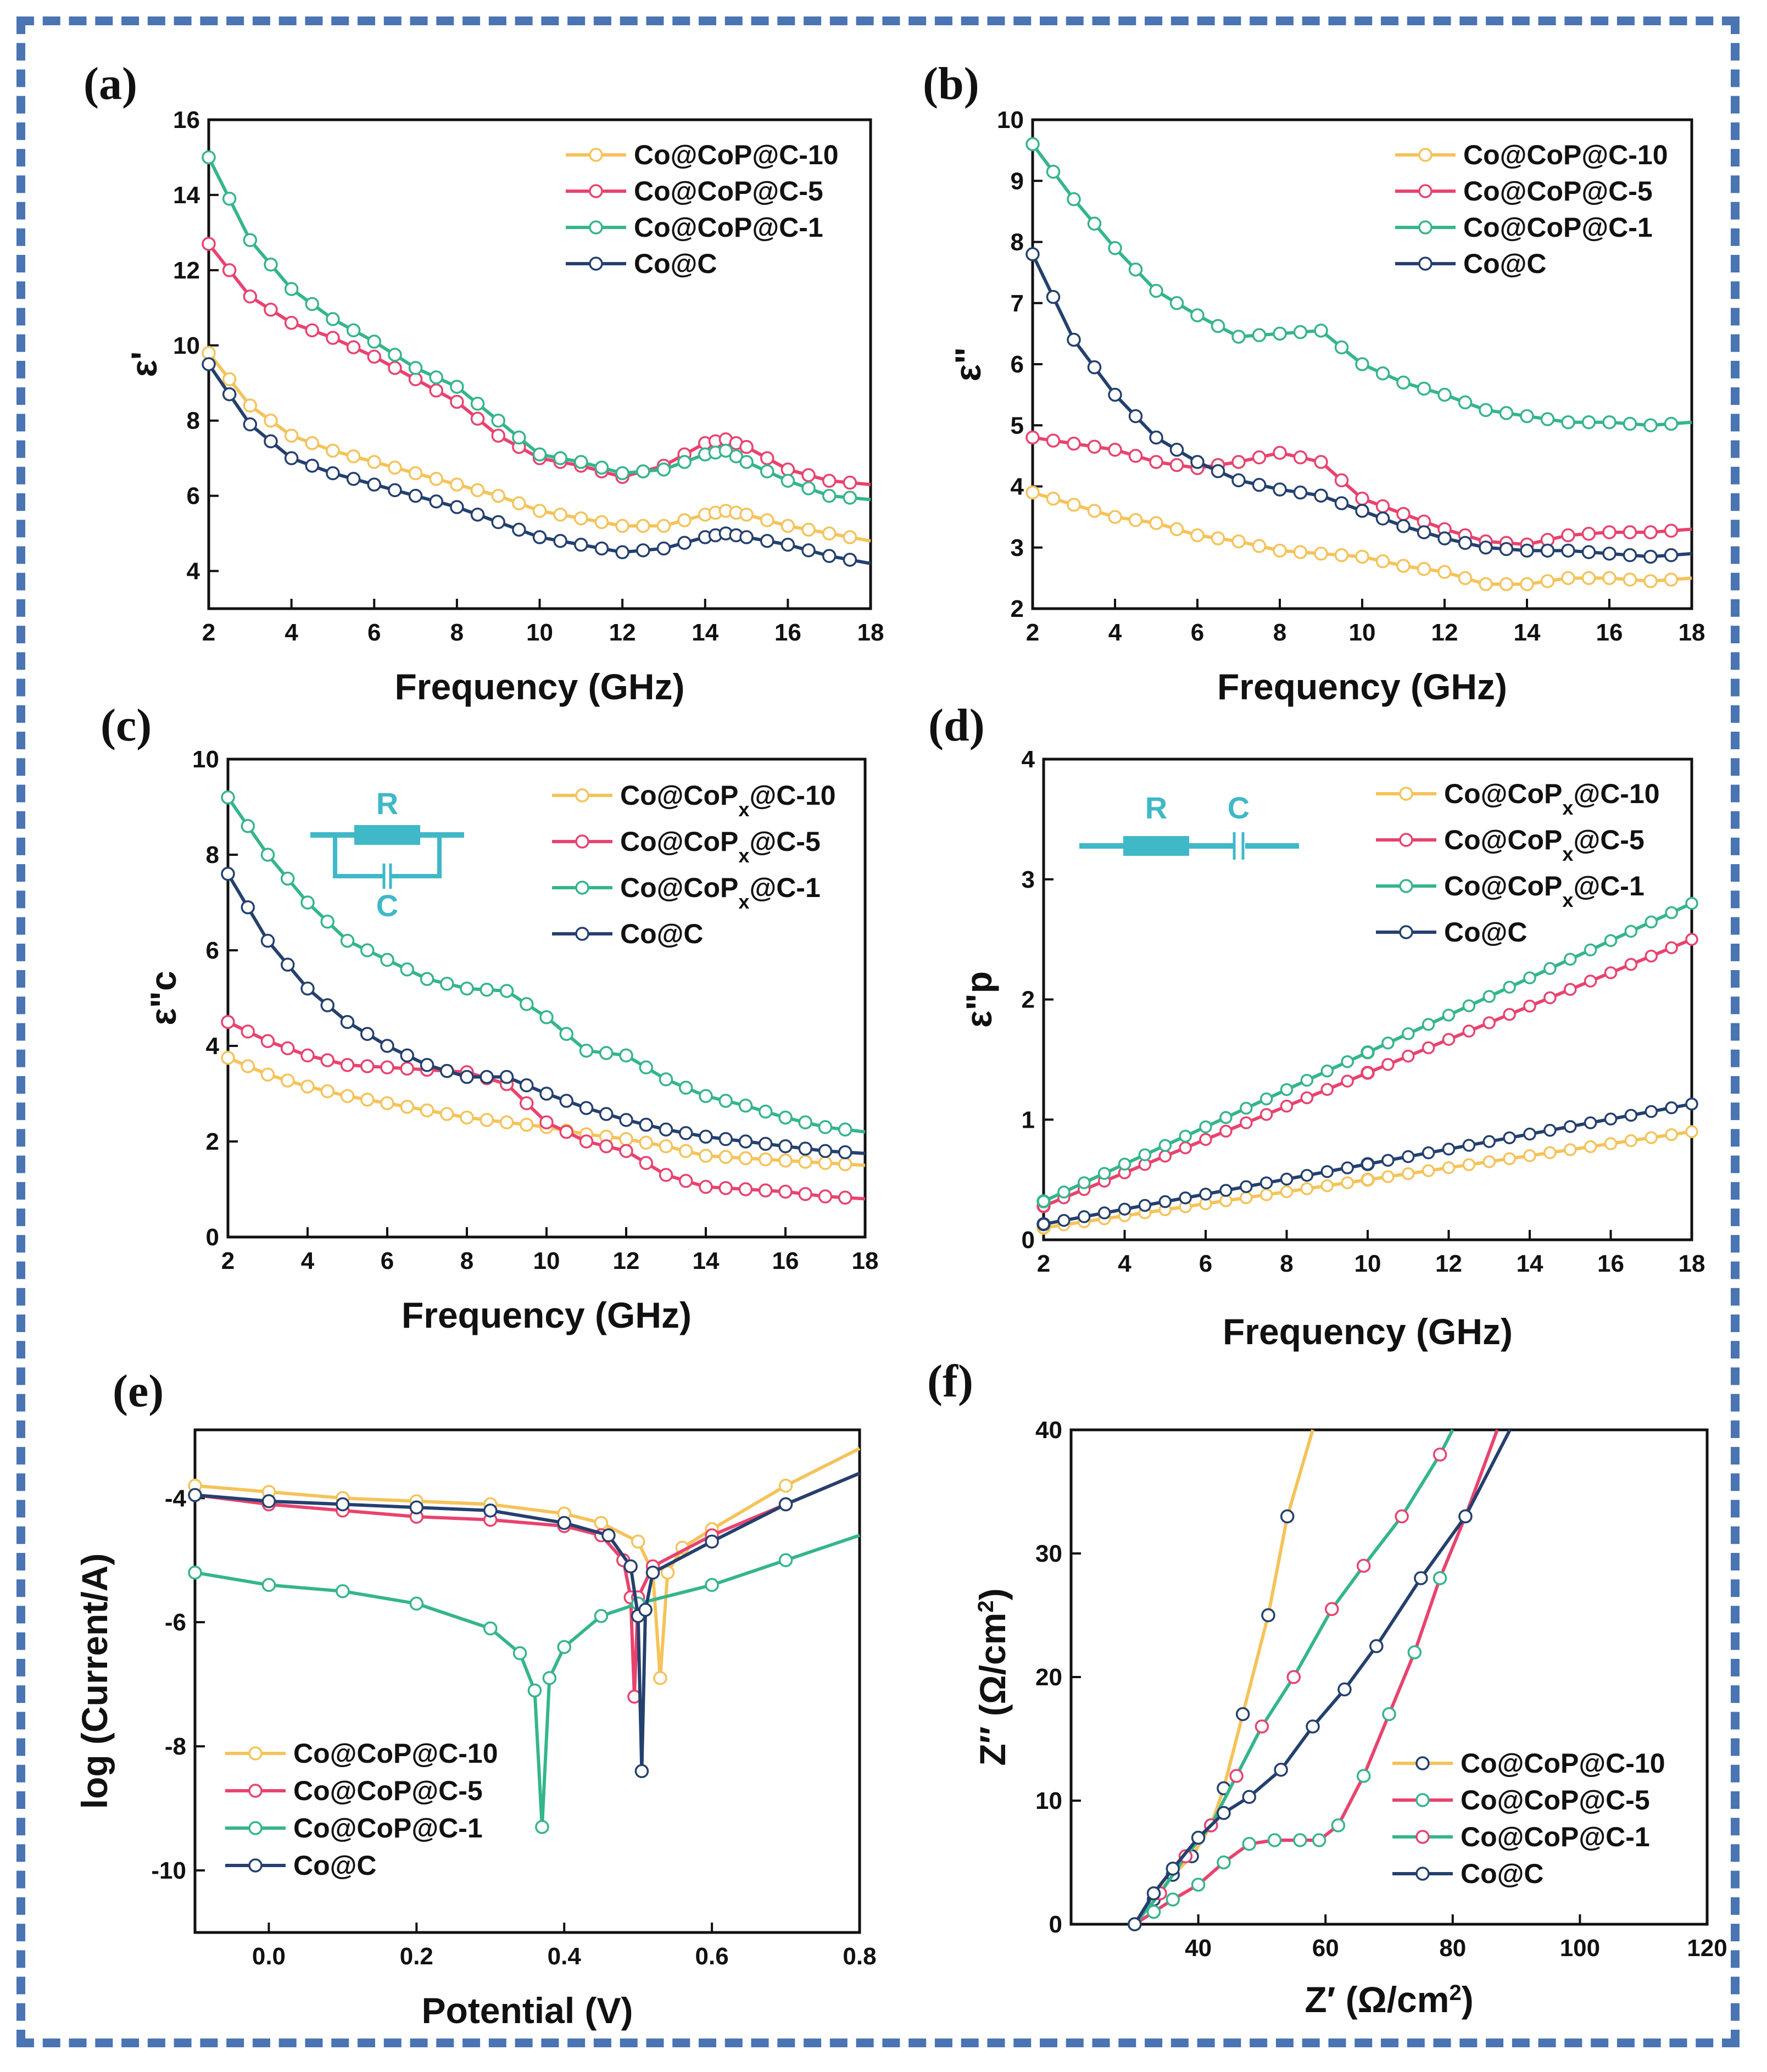 The image size is (1767, 2072). What do you see at coordinates (110, 83) in the screenshot?
I see `panel-label-a: (a)` at bounding box center [110, 83].